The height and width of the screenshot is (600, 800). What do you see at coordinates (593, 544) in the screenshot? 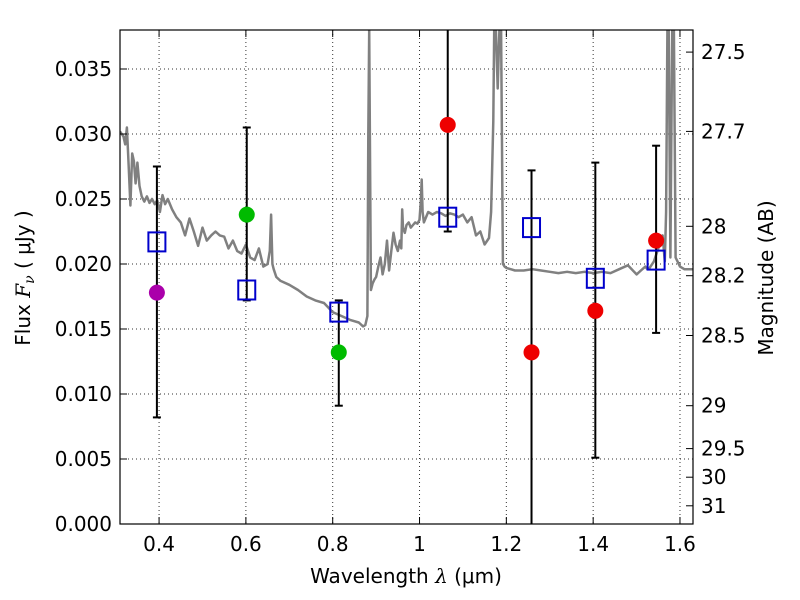
I see `x-tick-label: 1.4` at bounding box center [593, 544].